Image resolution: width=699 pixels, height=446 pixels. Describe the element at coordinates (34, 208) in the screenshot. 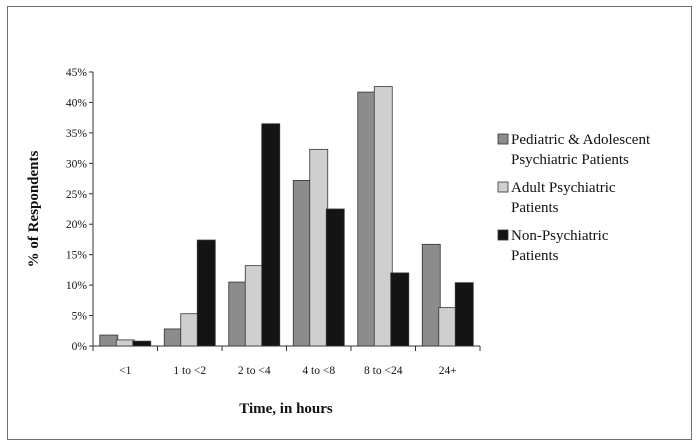

I see `y-axis-title: % of Respondents` at that location.